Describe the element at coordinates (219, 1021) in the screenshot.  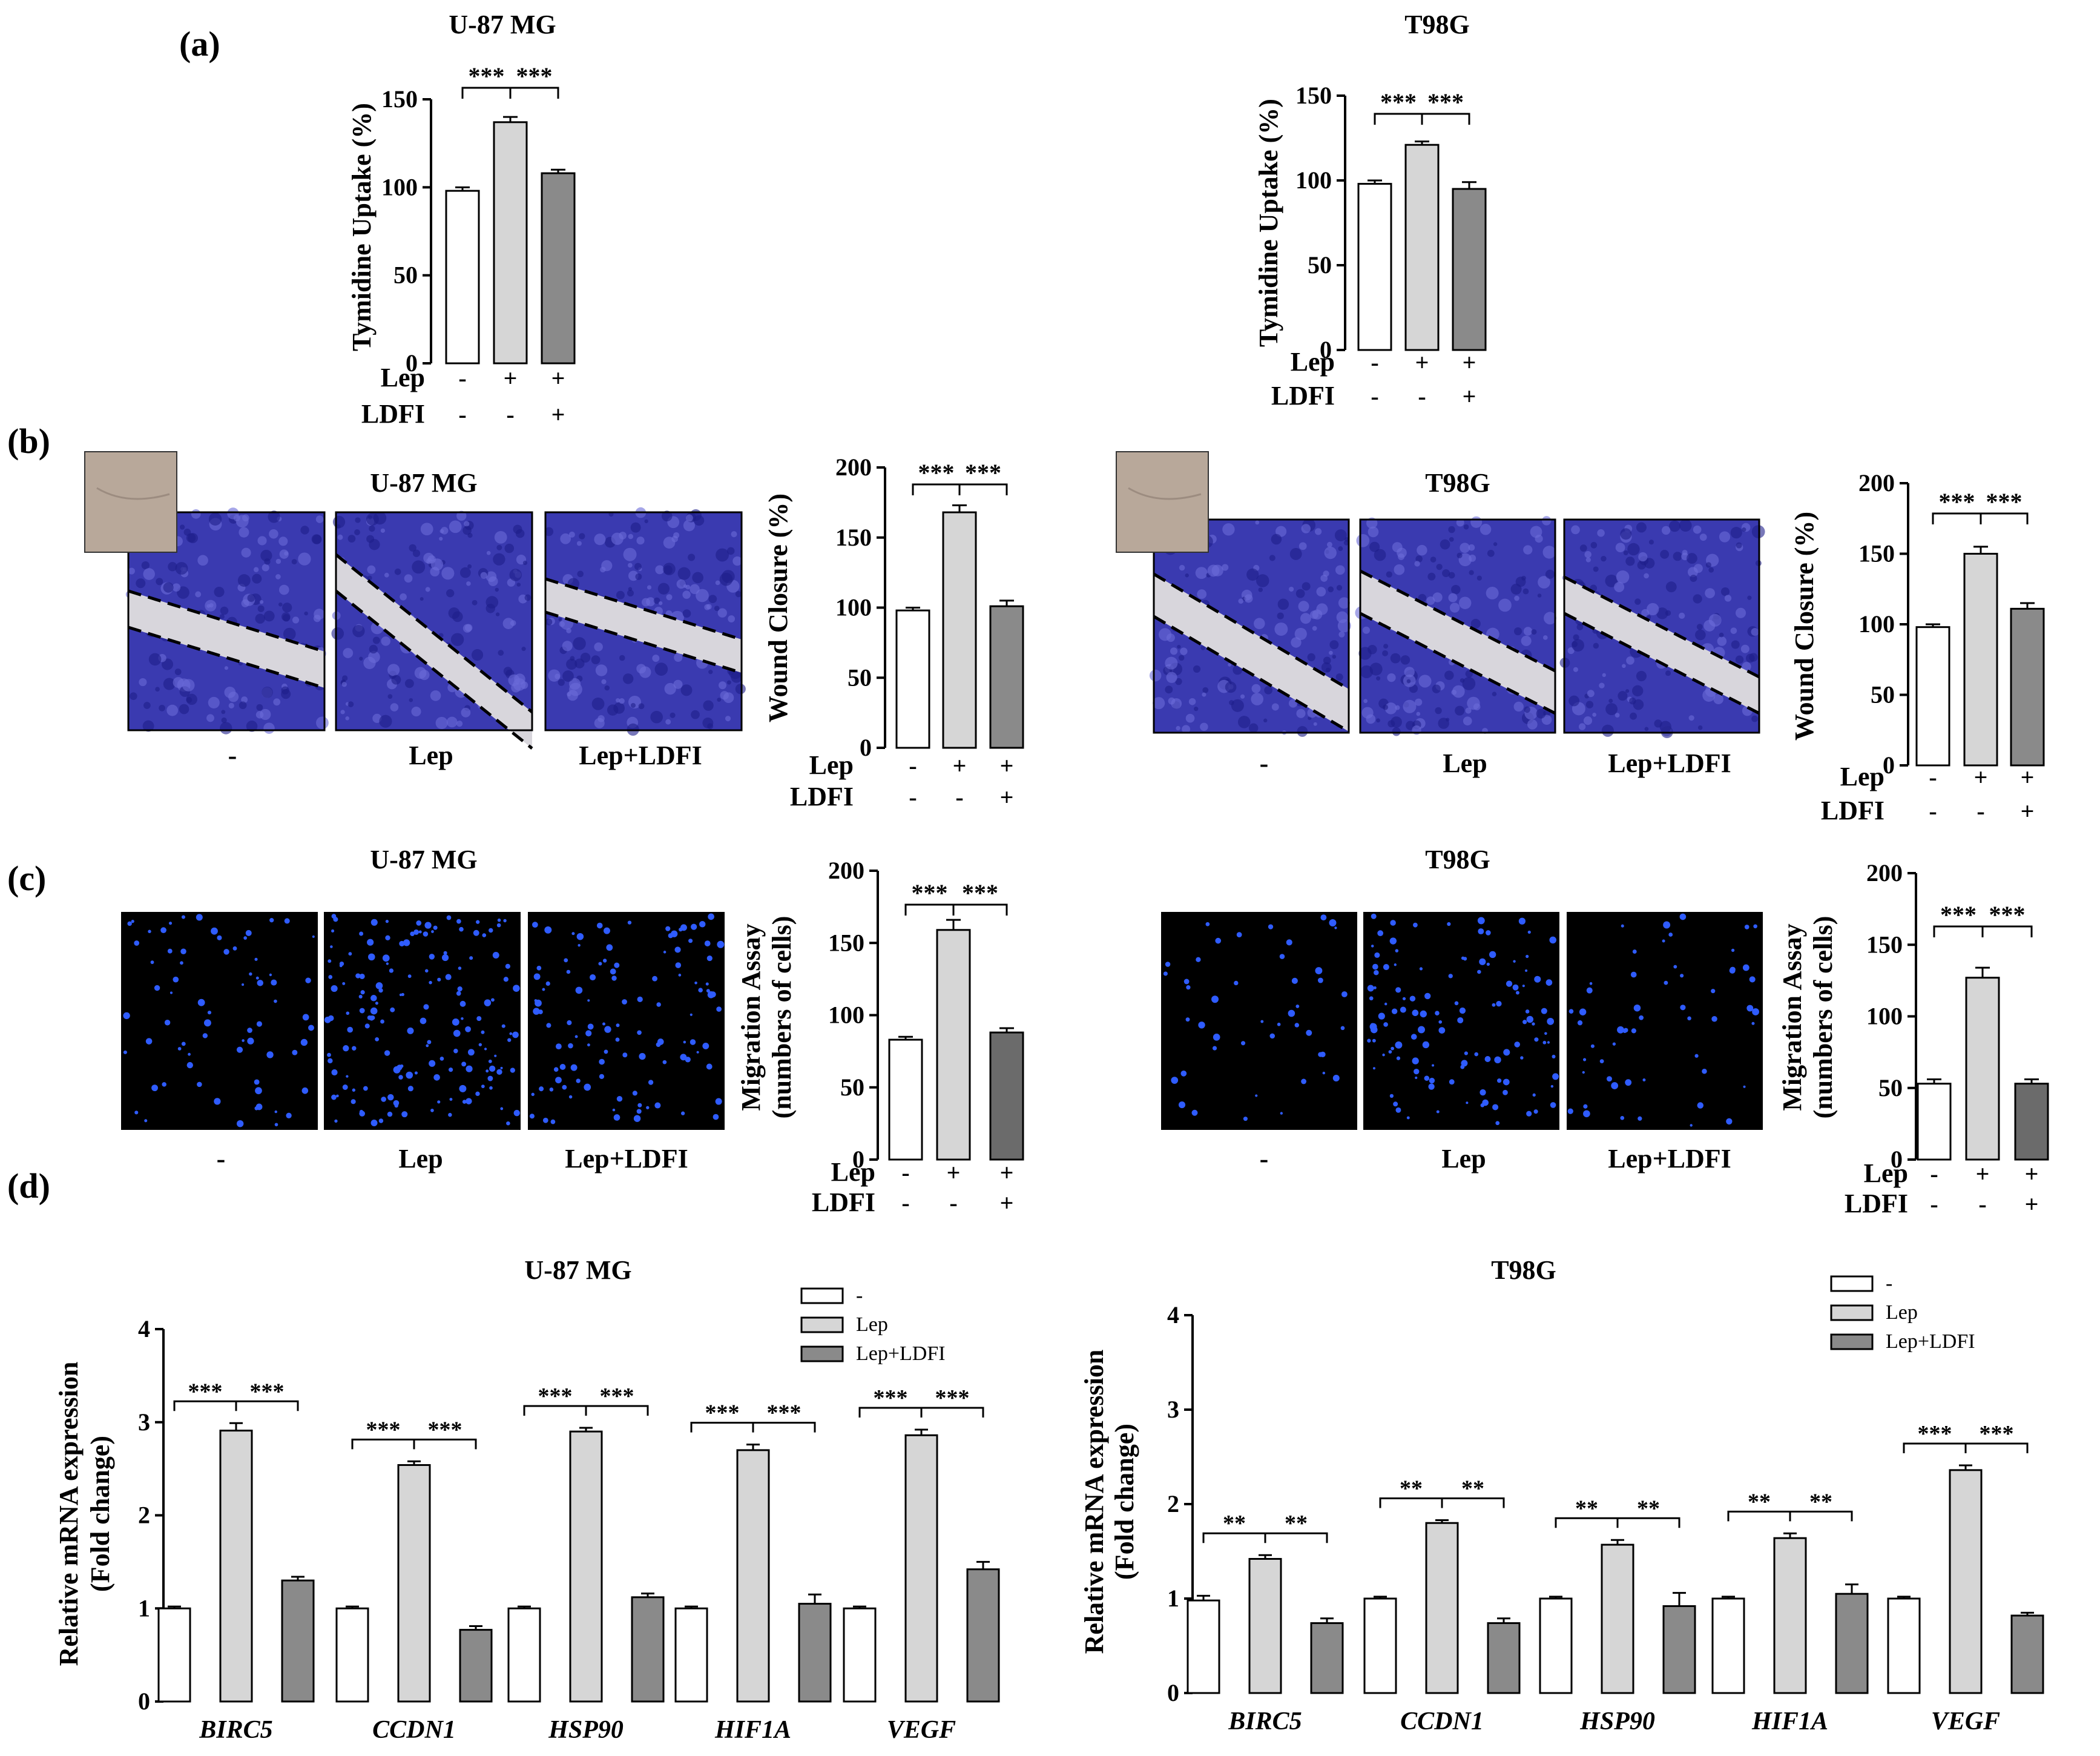
I see `migration-image` at that location.